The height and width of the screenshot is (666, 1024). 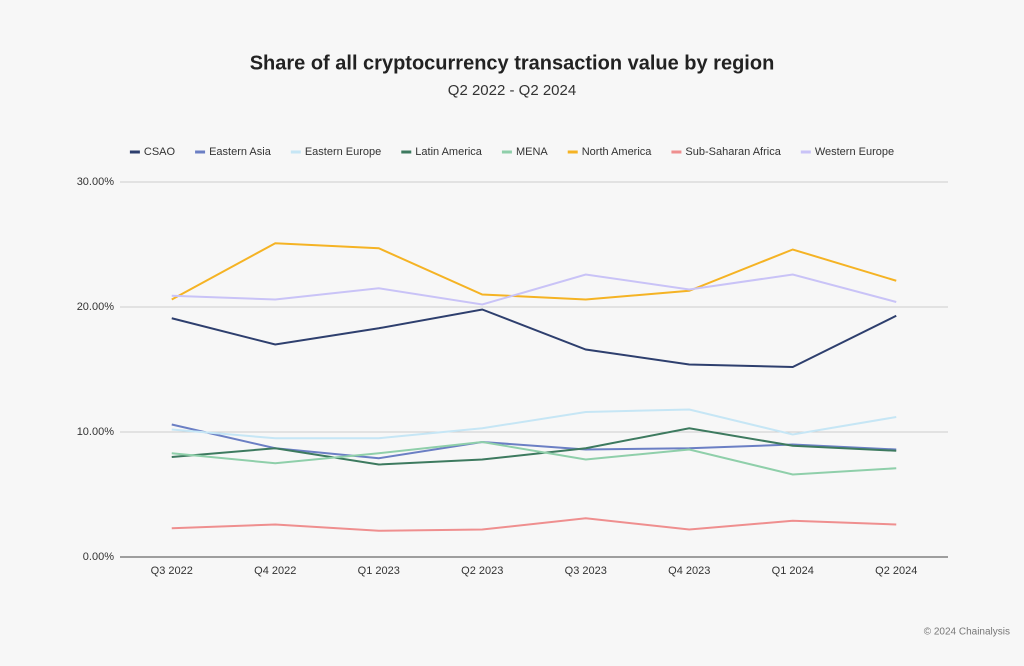 What do you see at coordinates (512, 90) in the screenshot?
I see `chart-subtitle: Q2 2022 - Q2 2024` at bounding box center [512, 90].